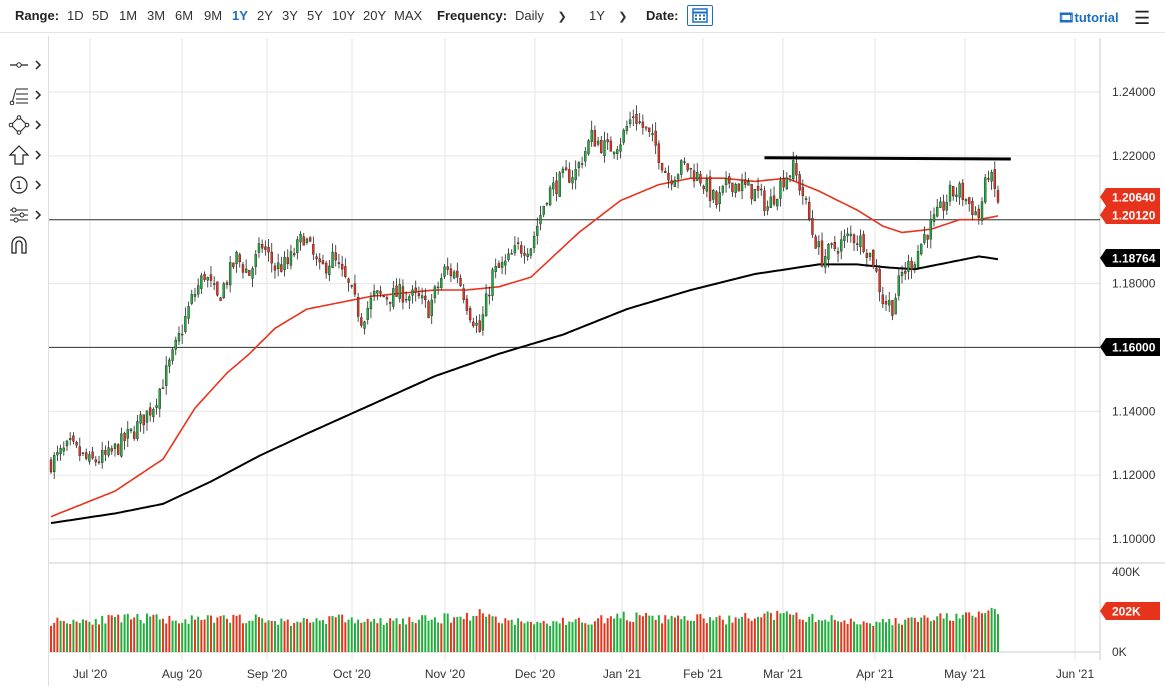 The image size is (1165, 691). What do you see at coordinates (1088, 18) in the screenshot?
I see `tutorial-link: 🎞tutorial` at bounding box center [1088, 18].